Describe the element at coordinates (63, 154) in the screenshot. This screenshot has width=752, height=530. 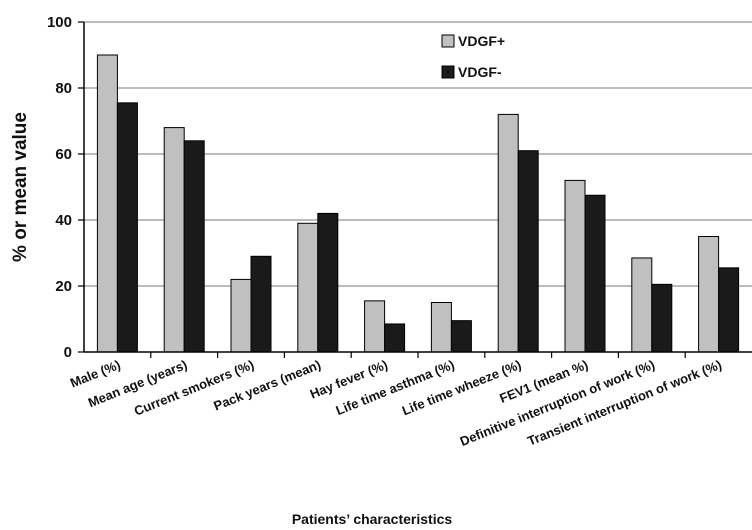
I see `y-tick-label: 60` at that location.